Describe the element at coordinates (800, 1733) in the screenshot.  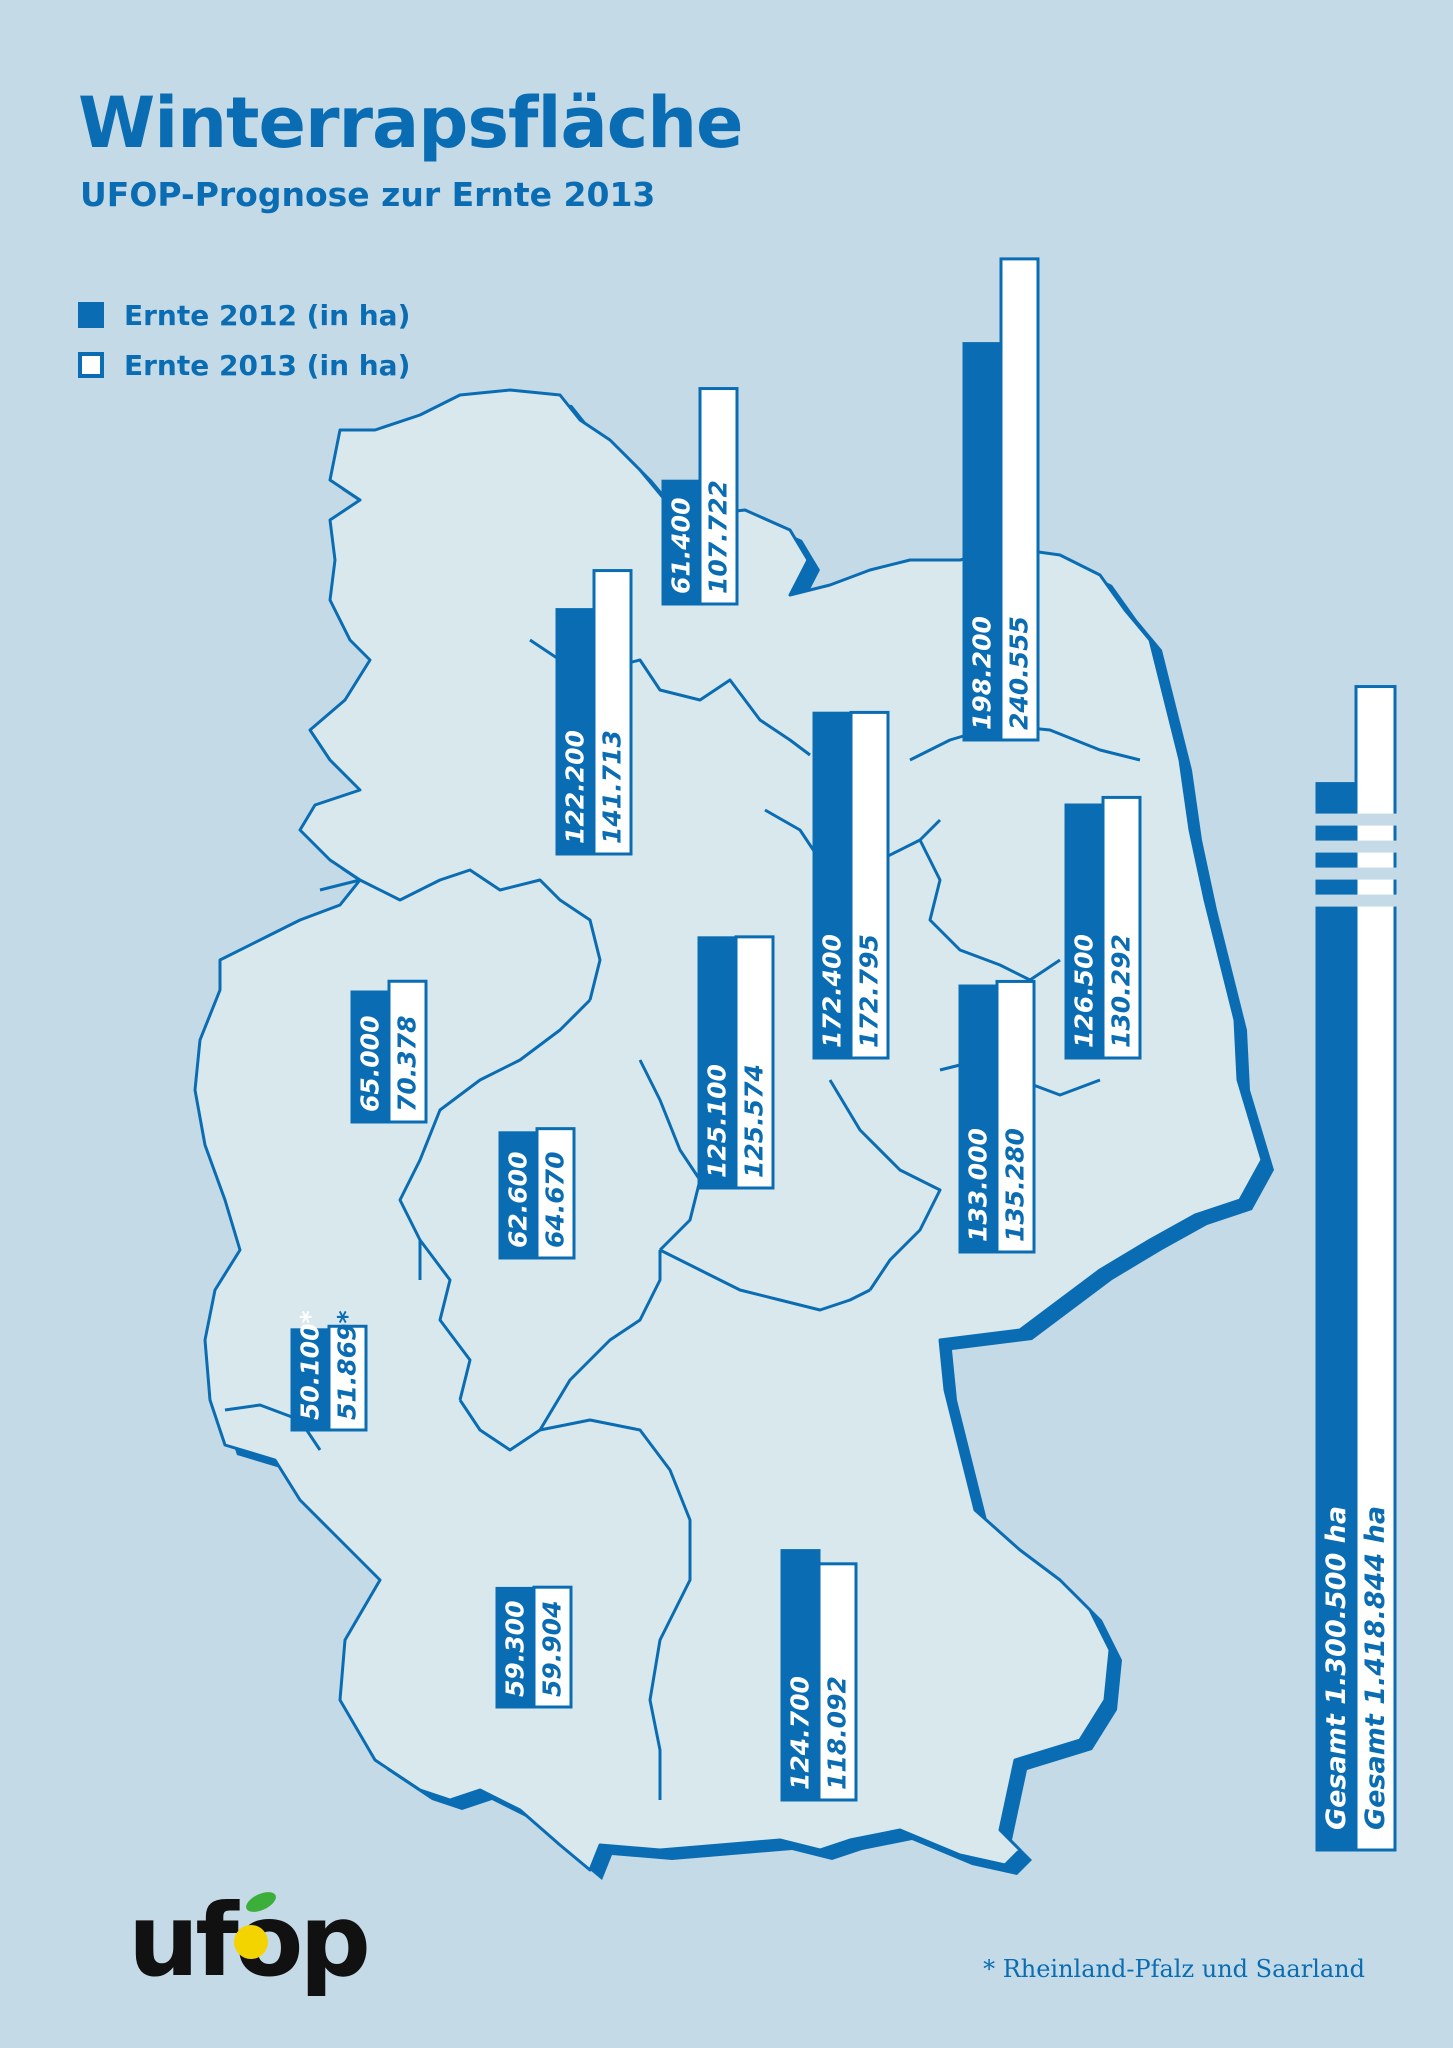
I see `bar-label-2012: 124.700` at that location.